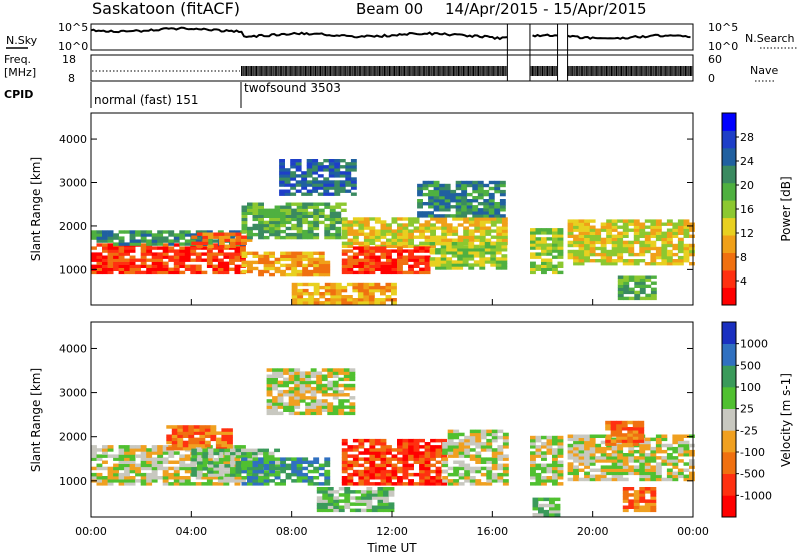 The height and width of the screenshot is (554, 800). Describe the element at coordinates (146, 100) in the screenshot. I see `cpid-mode-normal: normal (fast) 151` at that location.